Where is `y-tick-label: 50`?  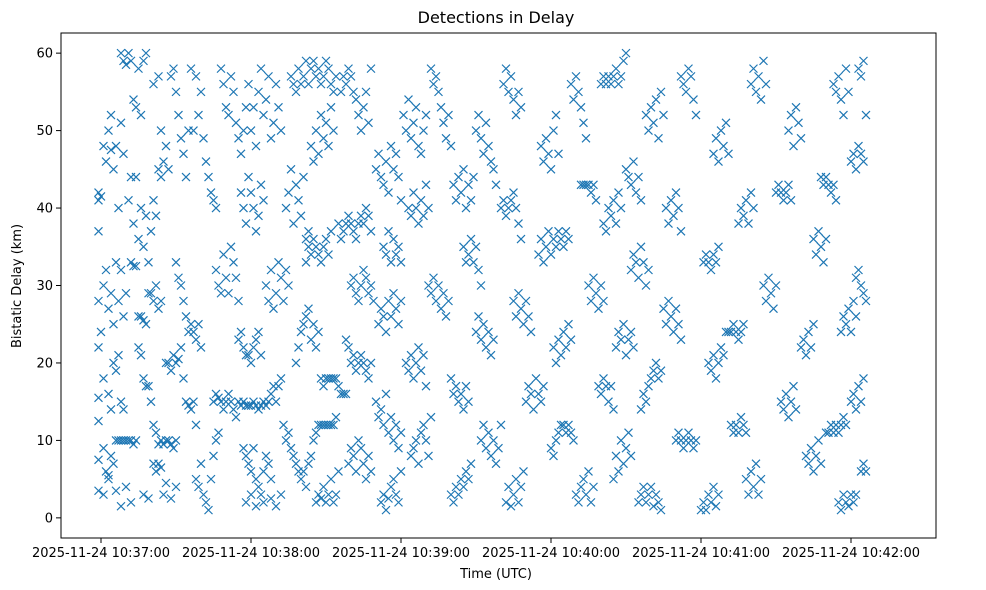 y-tick-label: 50 is located at coordinates (44, 131).